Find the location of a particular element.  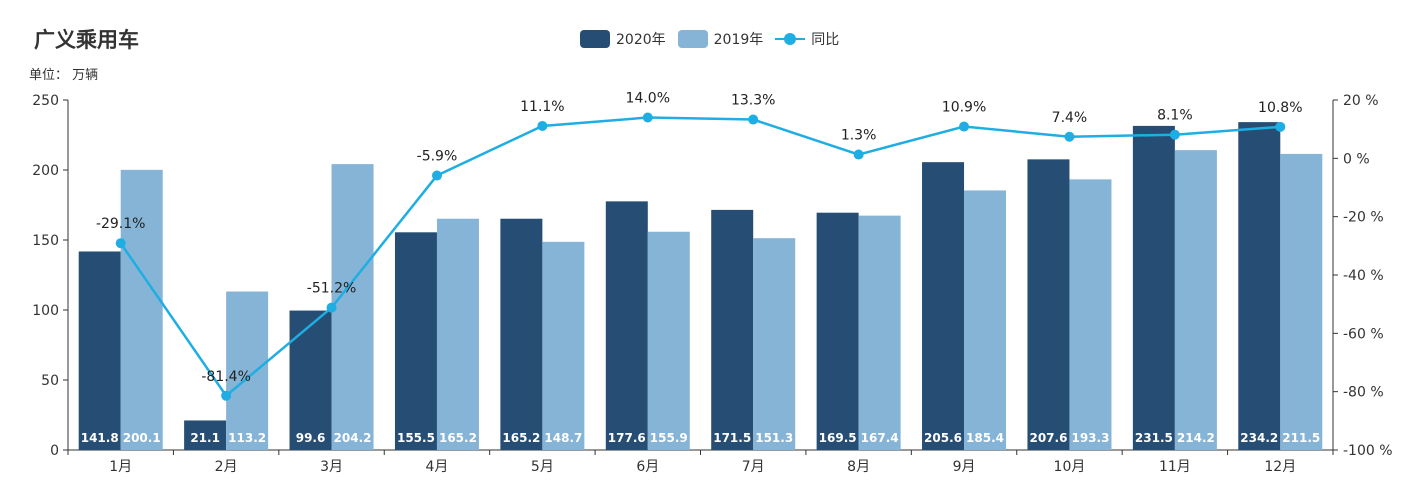

x-tick-label: 3月 is located at coordinates (331, 467).